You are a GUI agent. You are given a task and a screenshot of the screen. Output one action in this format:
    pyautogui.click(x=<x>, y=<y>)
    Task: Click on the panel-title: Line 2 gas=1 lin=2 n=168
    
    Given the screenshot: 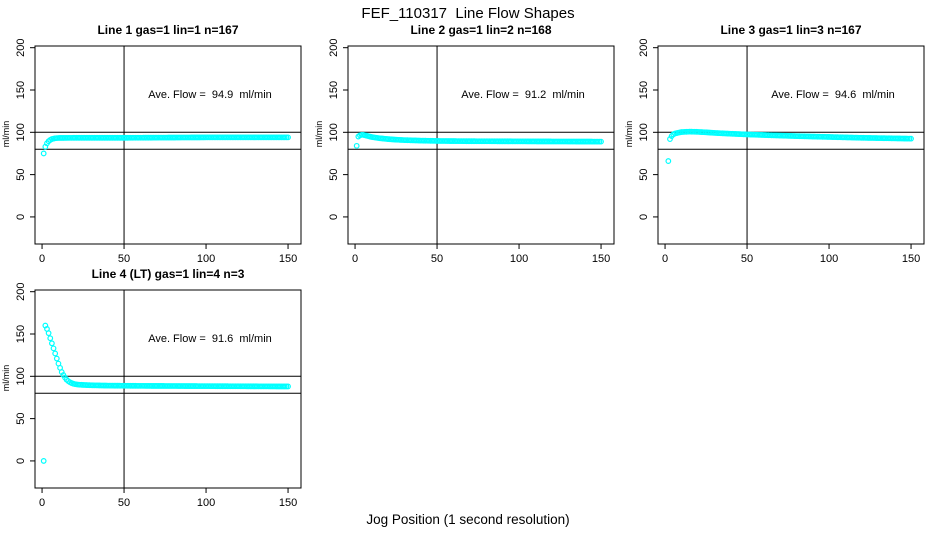 What is the action you would take?
    pyautogui.click(x=480, y=30)
    